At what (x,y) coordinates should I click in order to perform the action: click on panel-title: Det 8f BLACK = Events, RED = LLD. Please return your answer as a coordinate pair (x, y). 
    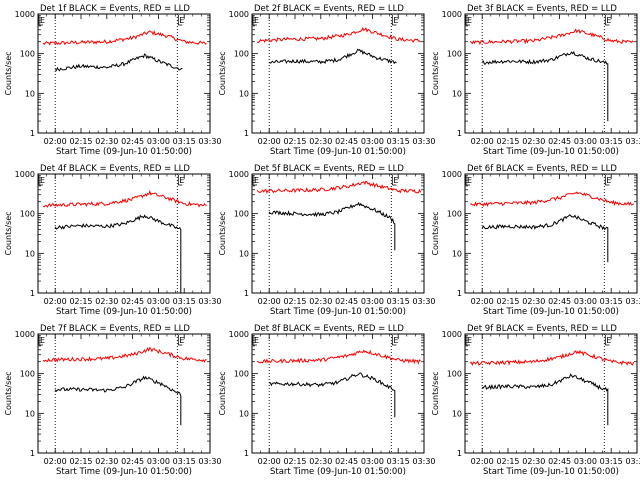
    Looking at the image, I should click on (329, 329).